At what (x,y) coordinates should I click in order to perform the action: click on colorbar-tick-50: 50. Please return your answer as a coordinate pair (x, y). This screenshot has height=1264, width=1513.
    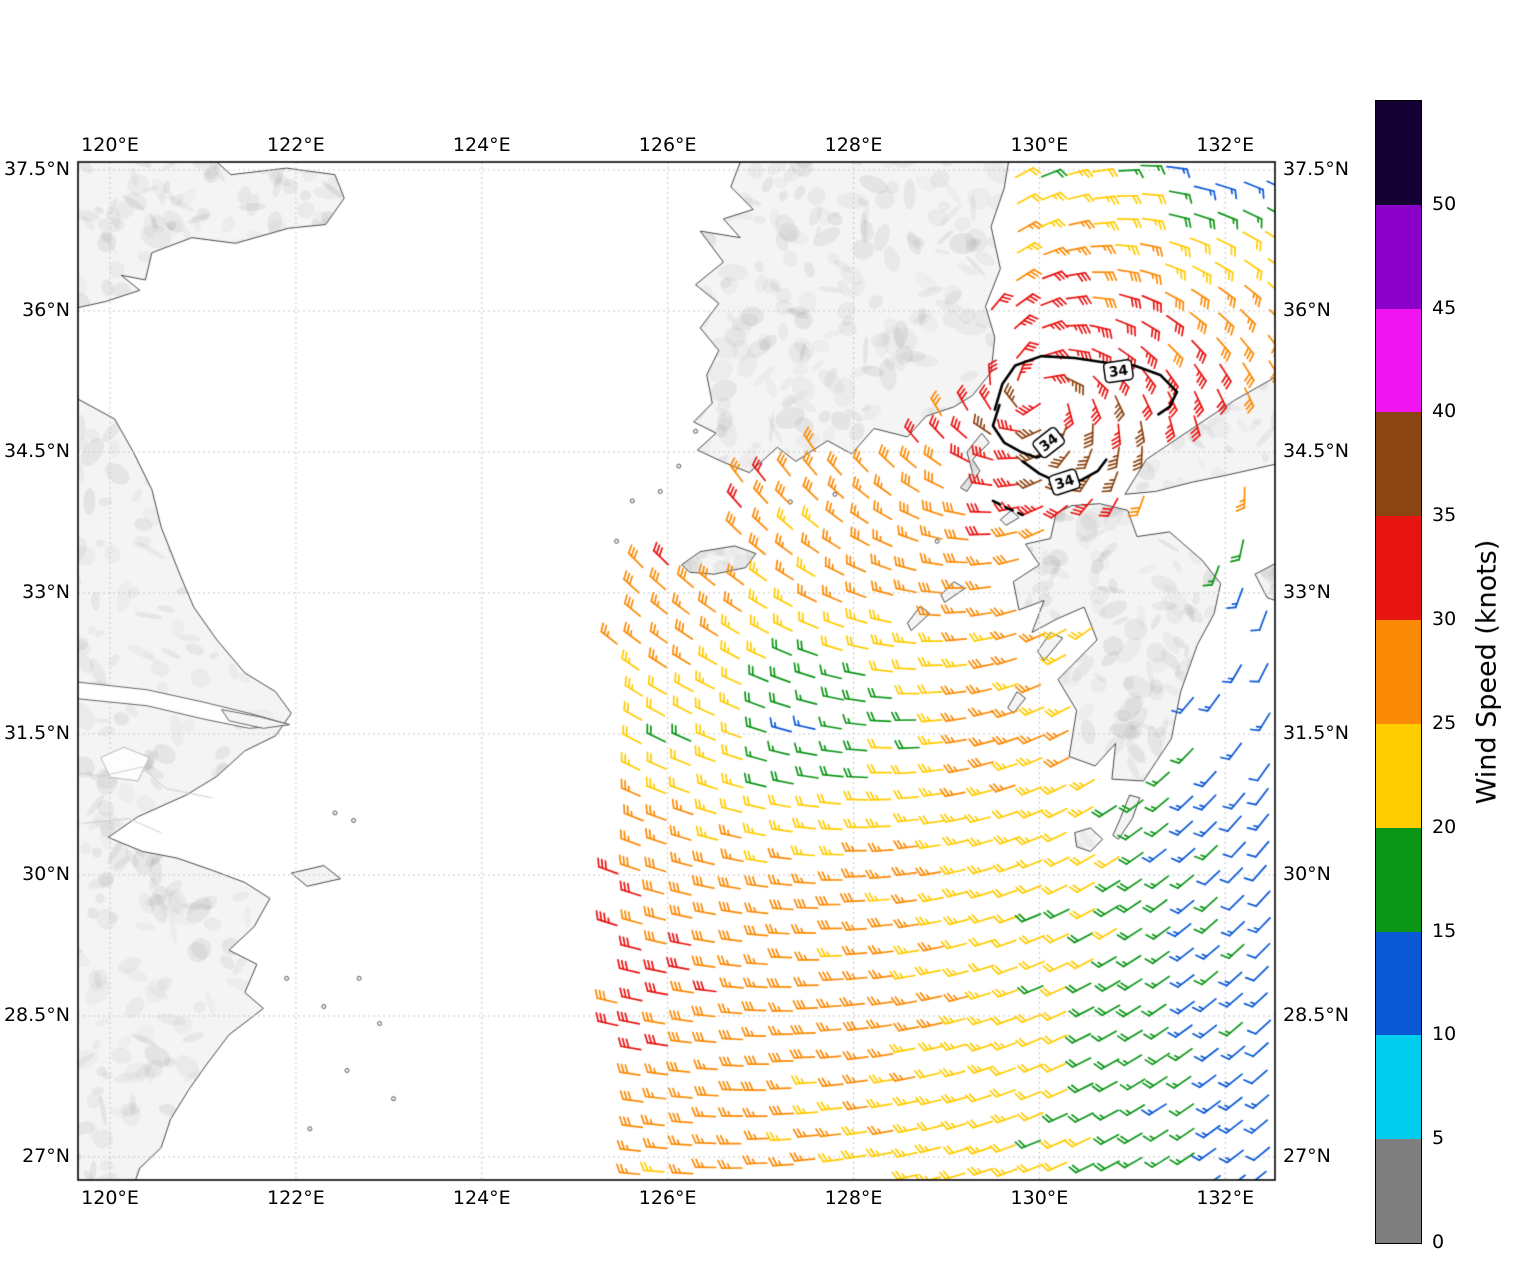
    Looking at the image, I should click on (1444, 203).